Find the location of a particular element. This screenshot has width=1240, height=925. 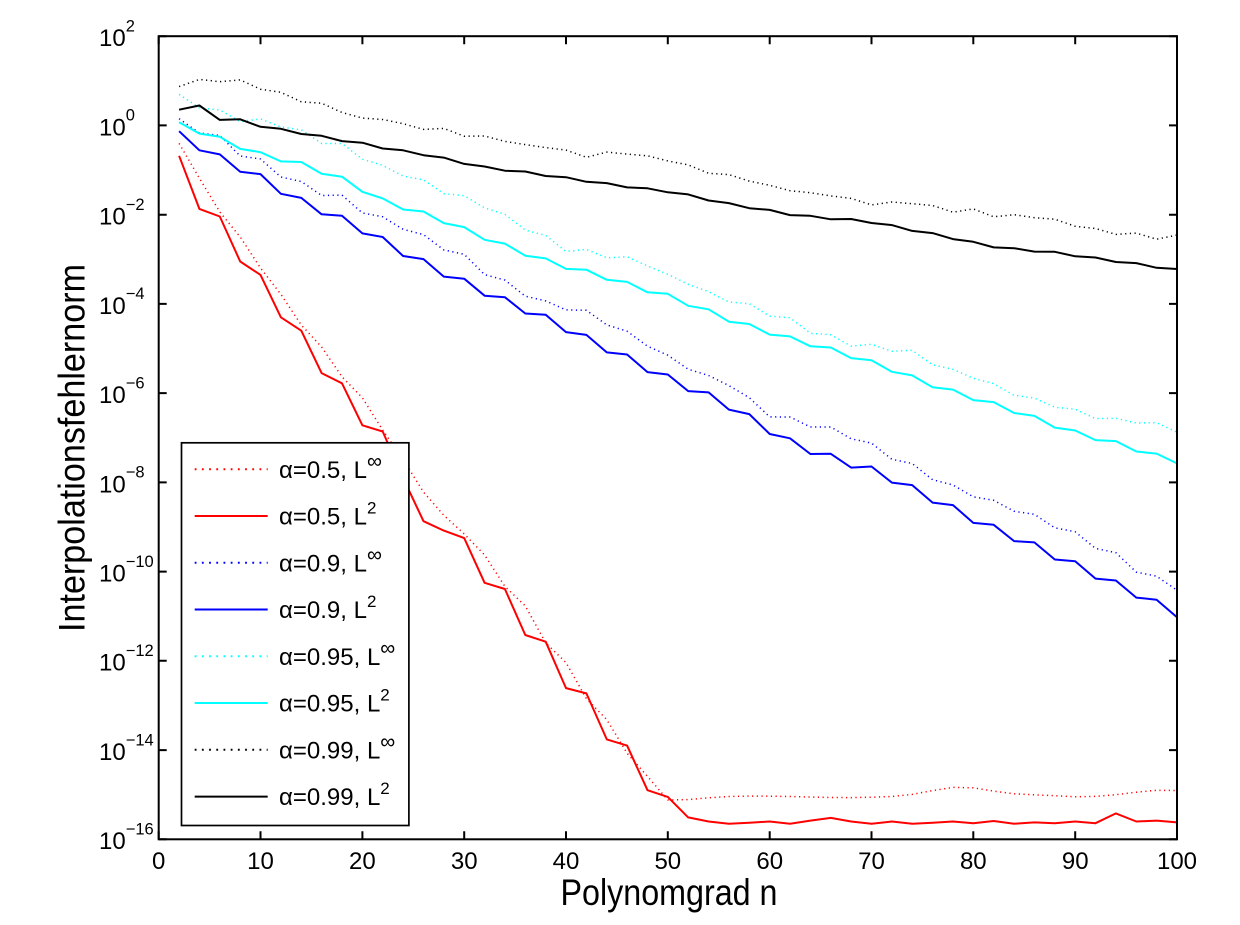

svg-text: 90 is located at coordinates (1075, 861).